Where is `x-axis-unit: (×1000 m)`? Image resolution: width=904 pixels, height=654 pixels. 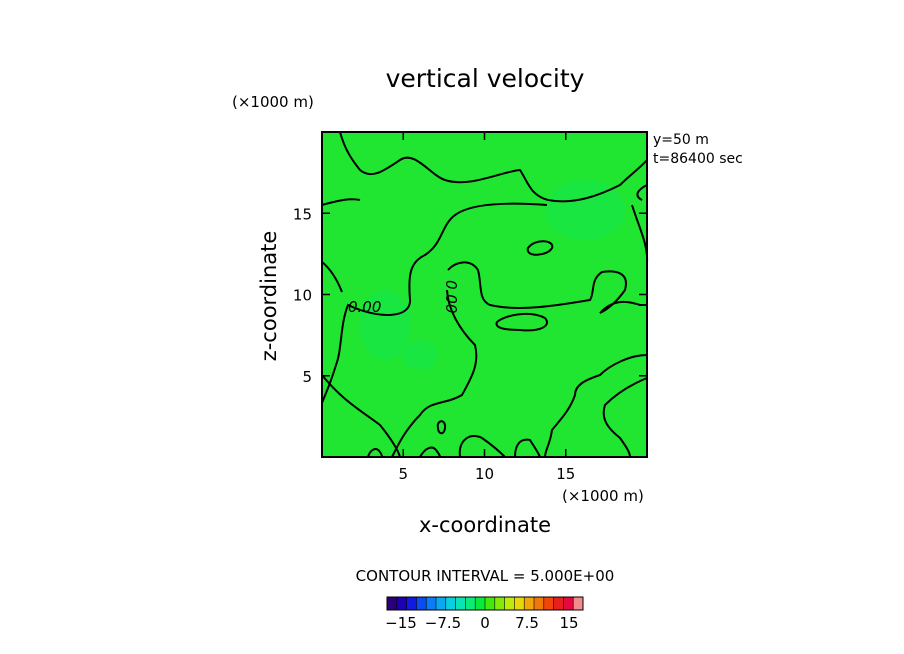
x-axis-unit: (×1000 m) is located at coordinates (603, 496).